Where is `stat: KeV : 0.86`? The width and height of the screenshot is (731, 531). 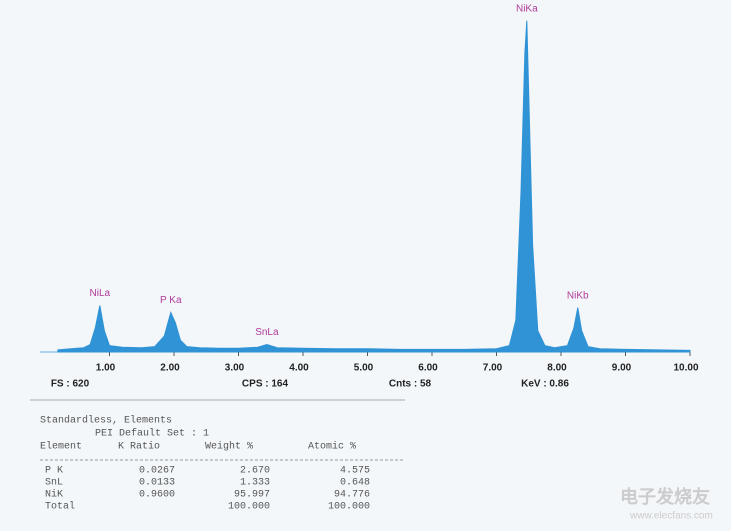 stat: KeV : 0.86 is located at coordinates (545, 384).